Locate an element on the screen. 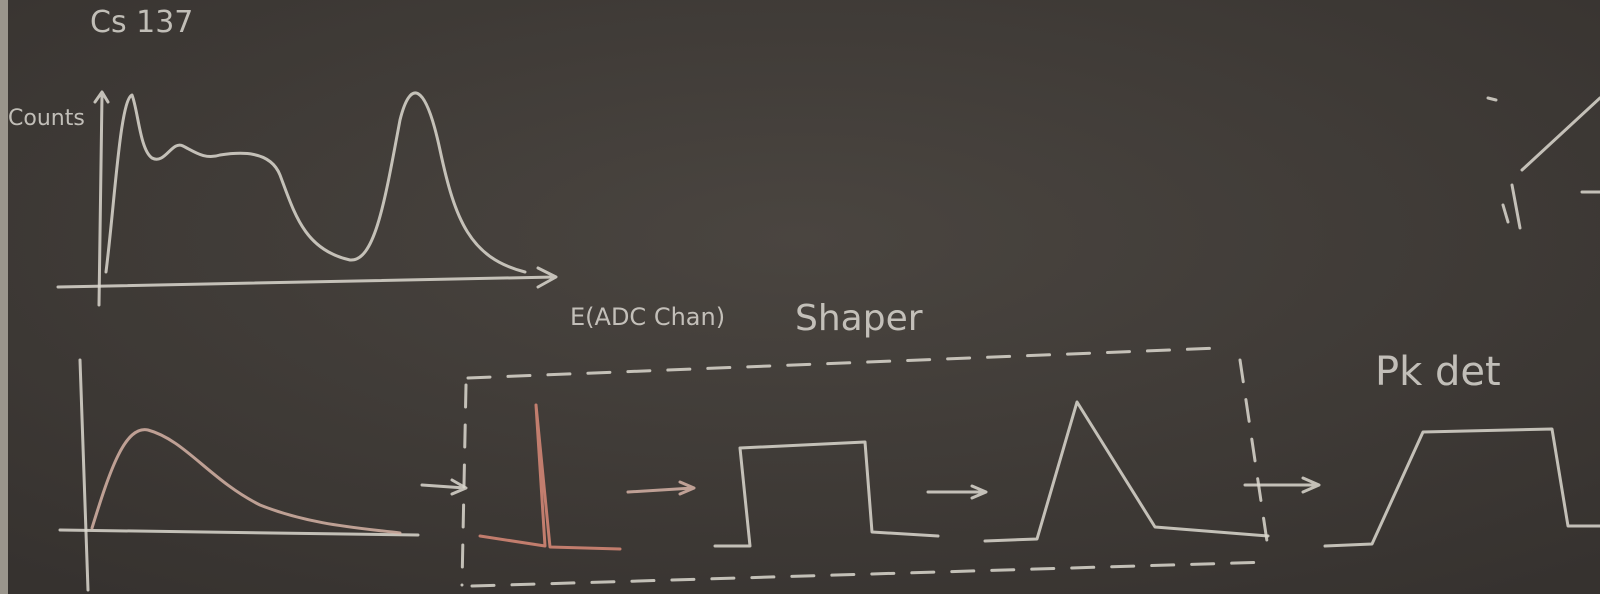 The width and height of the screenshot is (1600, 594). arrows is located at coordinates (870, 488).